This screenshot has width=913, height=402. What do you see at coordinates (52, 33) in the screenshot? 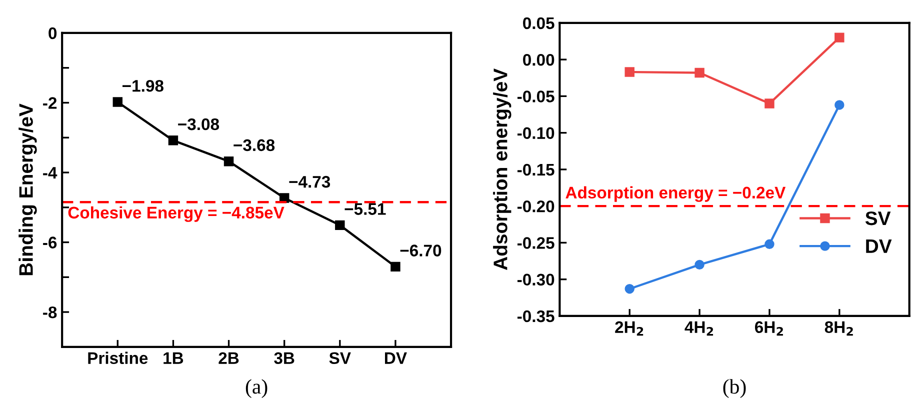
I see `y-tick-label: 0` at bounding box center [52, 33].